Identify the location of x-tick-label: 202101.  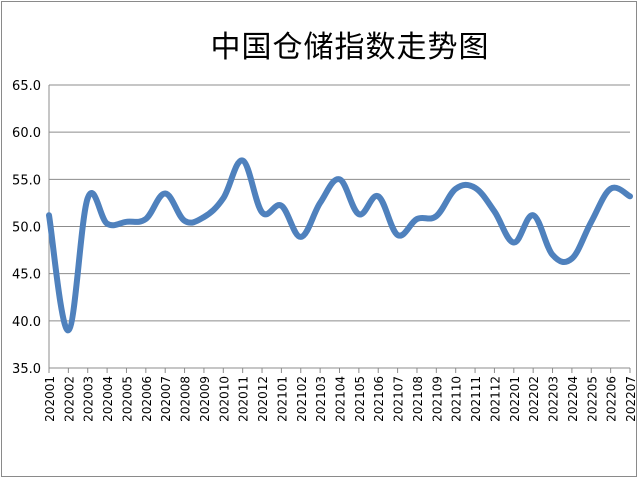
(282, 399).